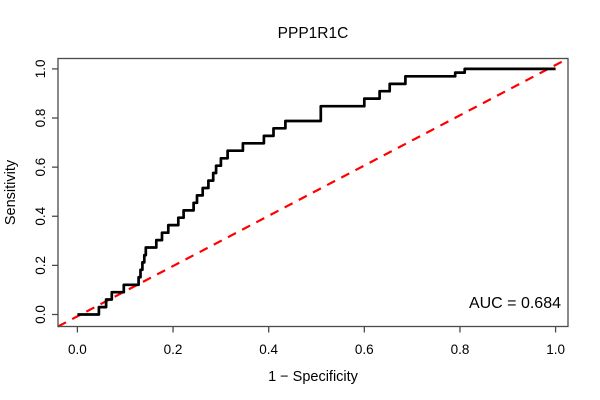 The height and width of the screenshot is (400, 600). Describe the element at coordinates (460, 349) in the screenshot. I see `x-tick-label: 0.8` at that location.